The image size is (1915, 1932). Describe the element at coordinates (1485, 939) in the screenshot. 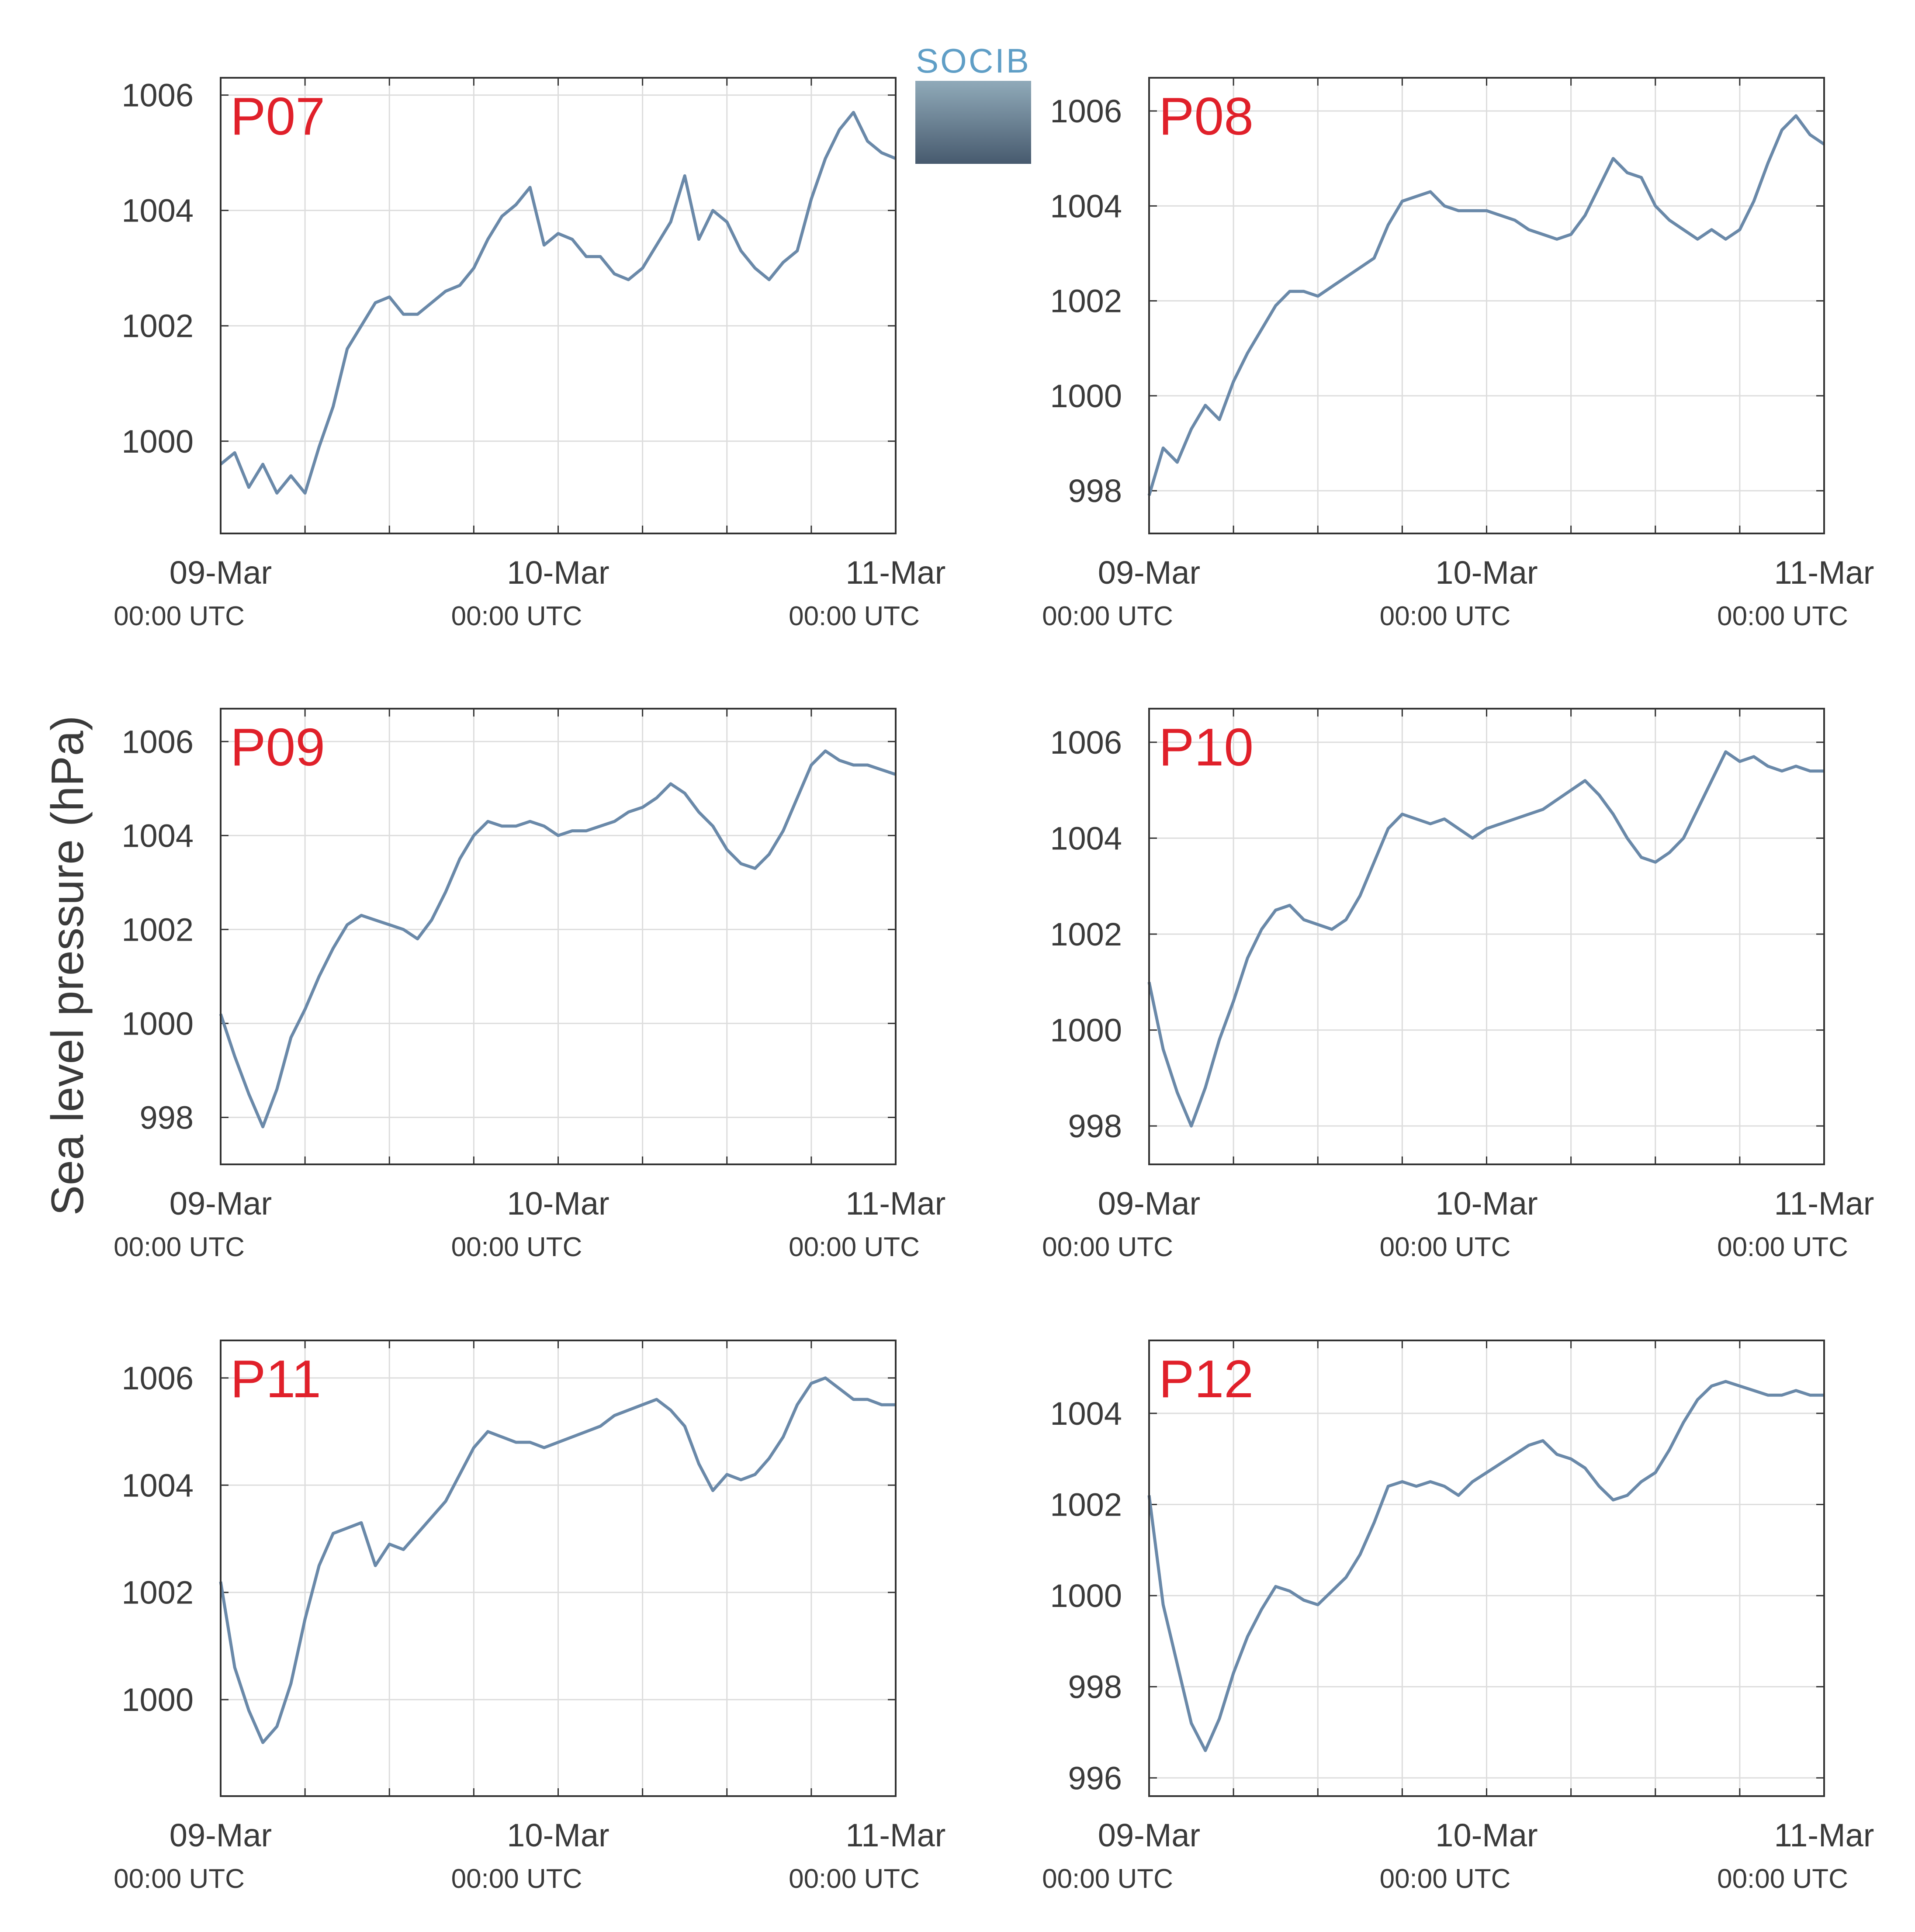

I see `series-line-p10` at that location.